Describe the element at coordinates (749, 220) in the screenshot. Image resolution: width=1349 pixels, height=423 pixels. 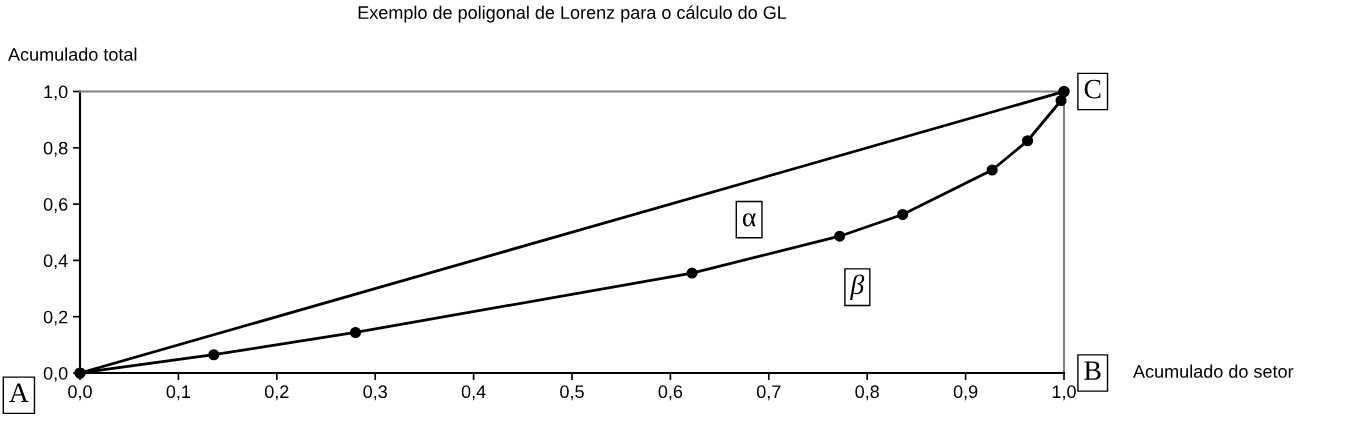
I see `annotation: α` at that location.